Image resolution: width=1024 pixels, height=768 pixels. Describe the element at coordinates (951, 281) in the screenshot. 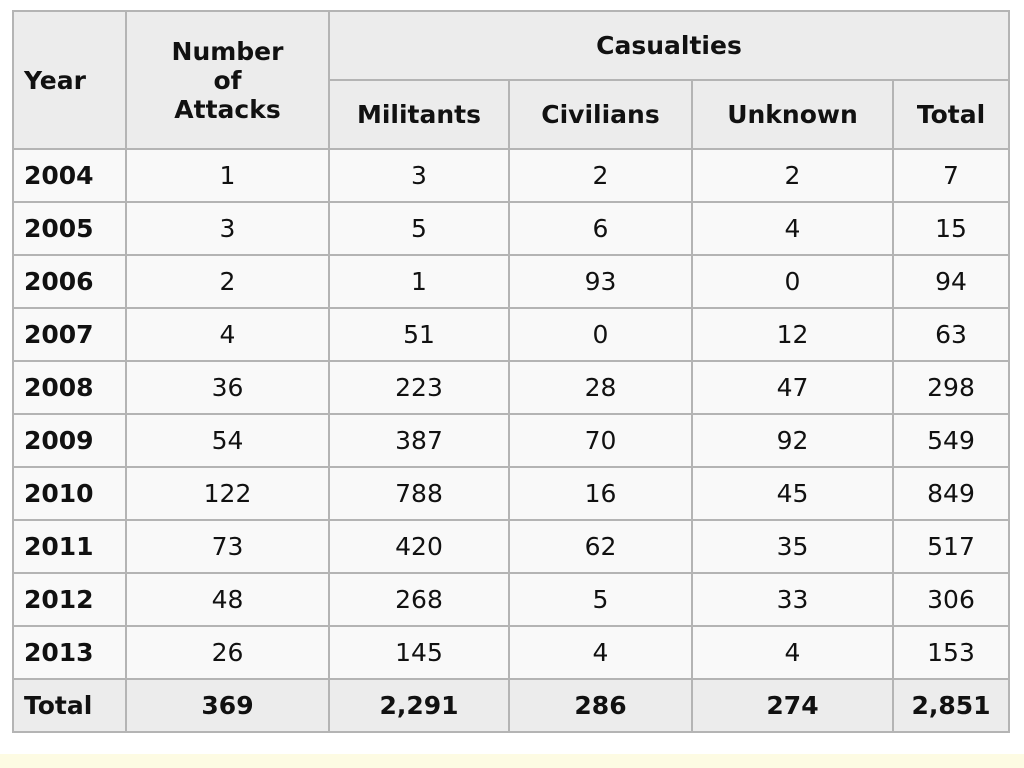

I see `cell: 94` at that location.